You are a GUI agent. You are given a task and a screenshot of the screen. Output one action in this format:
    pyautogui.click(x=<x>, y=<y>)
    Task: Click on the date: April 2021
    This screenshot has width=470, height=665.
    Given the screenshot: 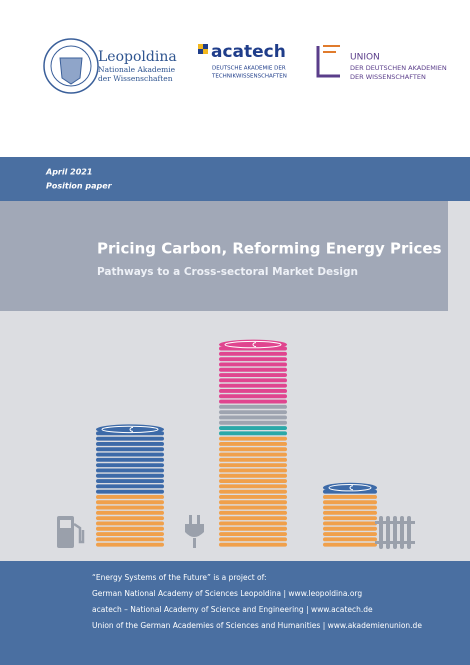 What is the action you would take?
    pyautogui.click(x=68, y=172)
    